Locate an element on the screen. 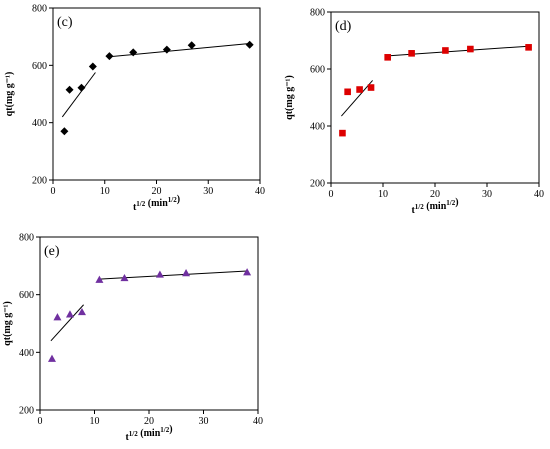 The image size is (550, 449). panel-tag: (d) is located at coordinates (343, 26).